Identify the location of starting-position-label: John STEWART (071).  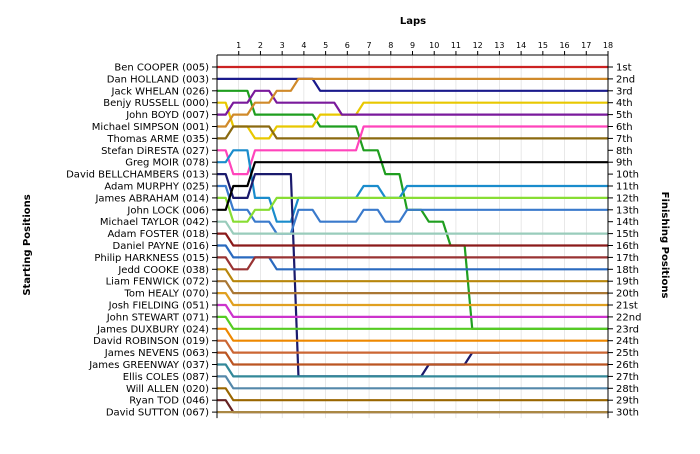
(157, 317).